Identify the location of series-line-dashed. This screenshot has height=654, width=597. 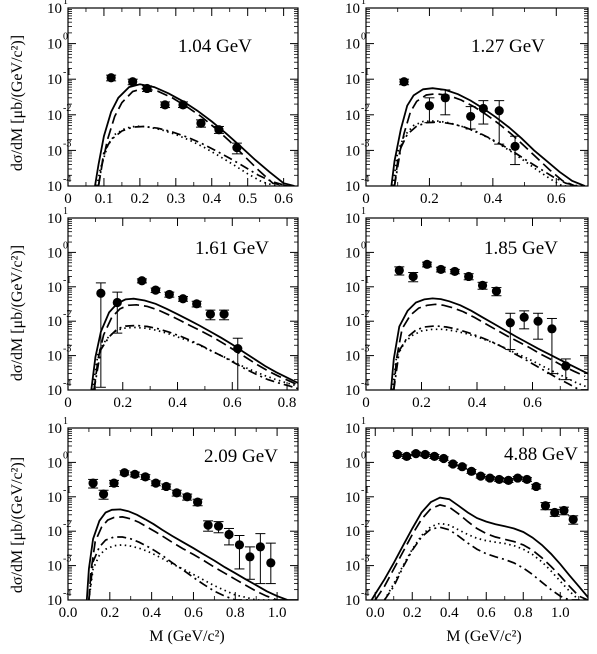
(484, 139).